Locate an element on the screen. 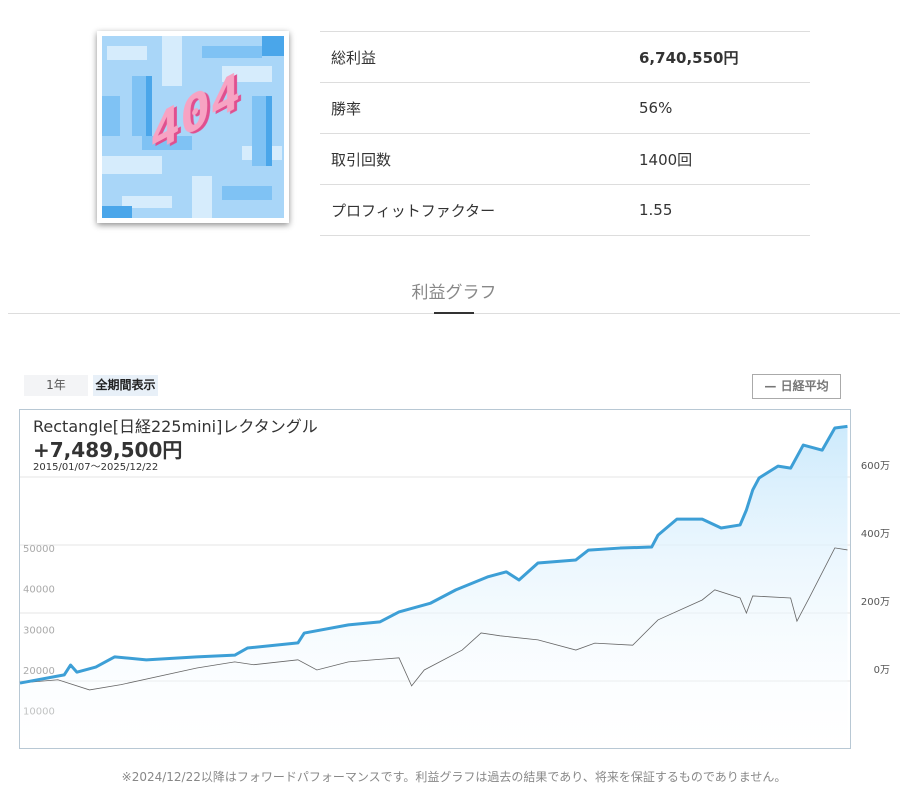 The width and height of the screenshot is (900, 790). tab-1-year: 1年 is located at coordinates (56, 385).